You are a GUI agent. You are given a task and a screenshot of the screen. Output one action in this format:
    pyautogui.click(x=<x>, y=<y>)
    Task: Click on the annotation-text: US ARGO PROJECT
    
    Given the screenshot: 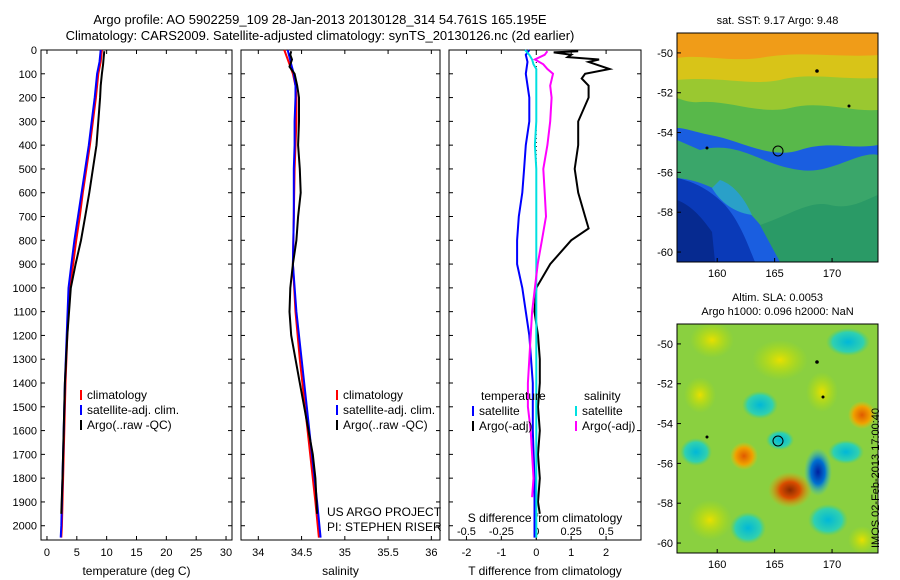 What is the action you would take?
    pyautogui.click(x=384, y=512)
    